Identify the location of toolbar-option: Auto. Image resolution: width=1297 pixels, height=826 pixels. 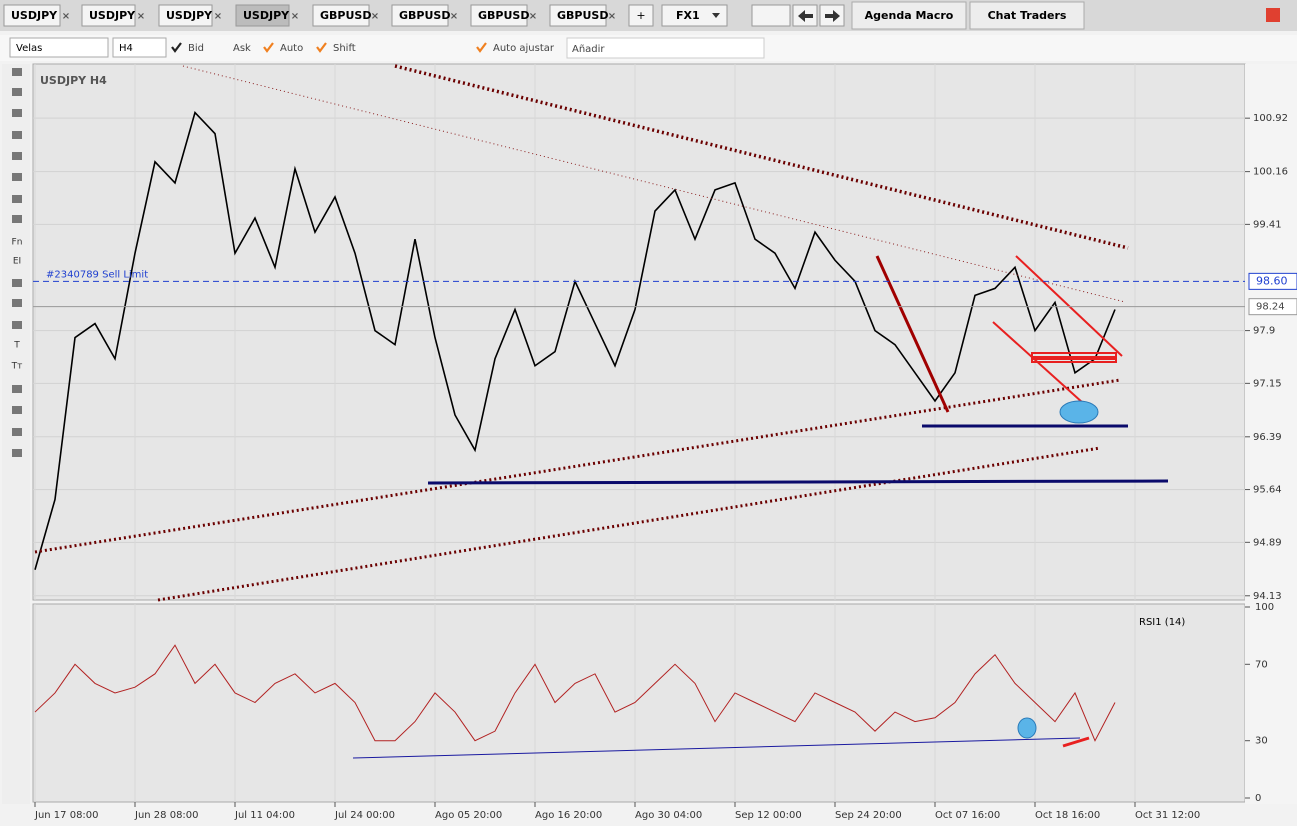
(291, 48).